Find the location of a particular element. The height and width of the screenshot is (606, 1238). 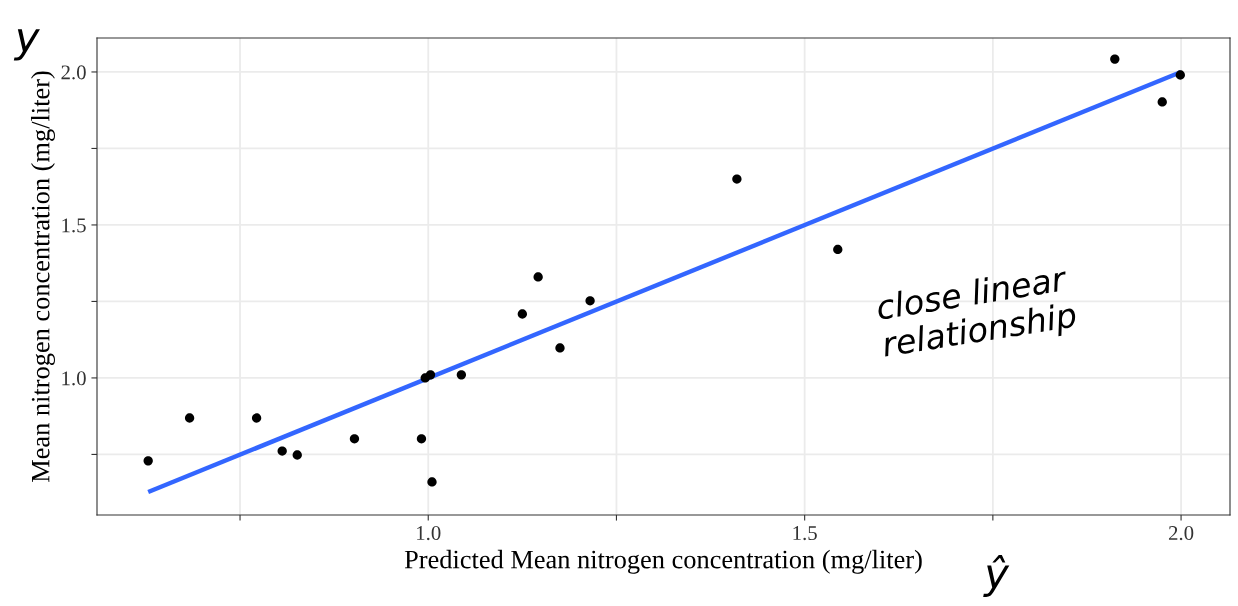

y-tick-label: 2.0 is located at coordinates (73, 72).